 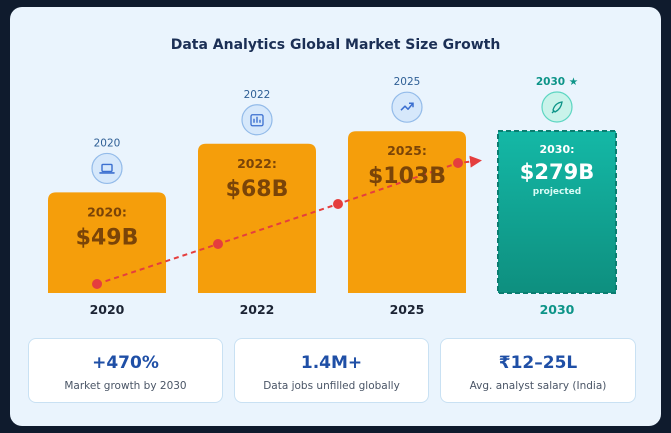 What do you see at coordinates (557, 172) in the screenshot?
I see `bar-value-label: $279B` at bounding box center [557, 172].